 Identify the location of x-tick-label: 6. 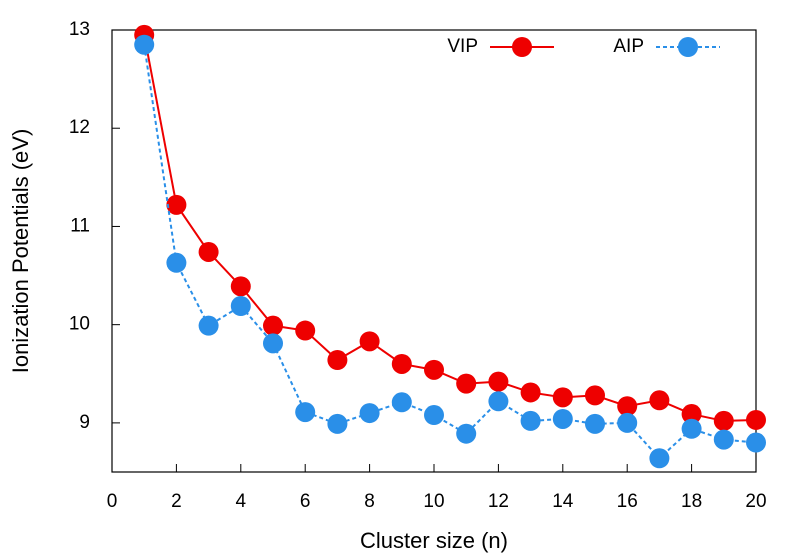
(305, 501).